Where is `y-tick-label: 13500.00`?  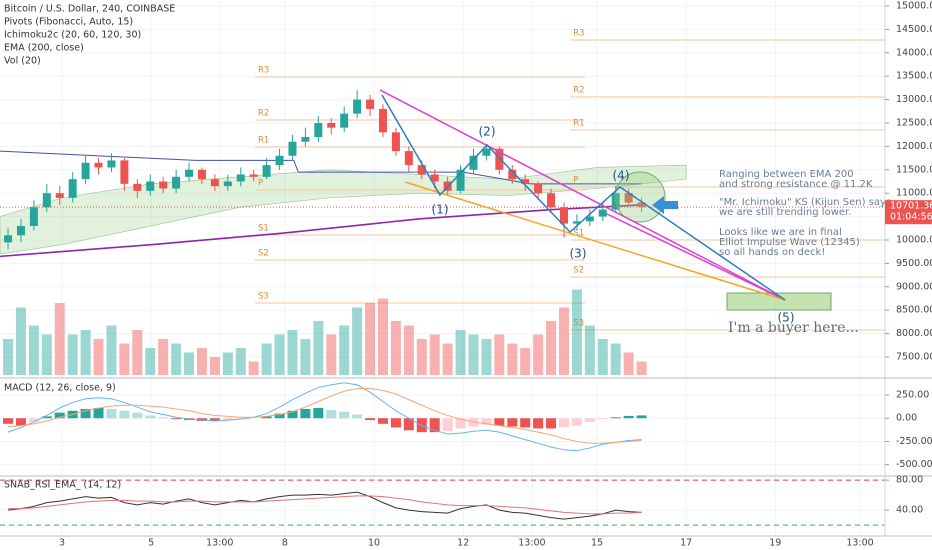 y-tick-label: 13500.00 is located at coordinates (914, 76).